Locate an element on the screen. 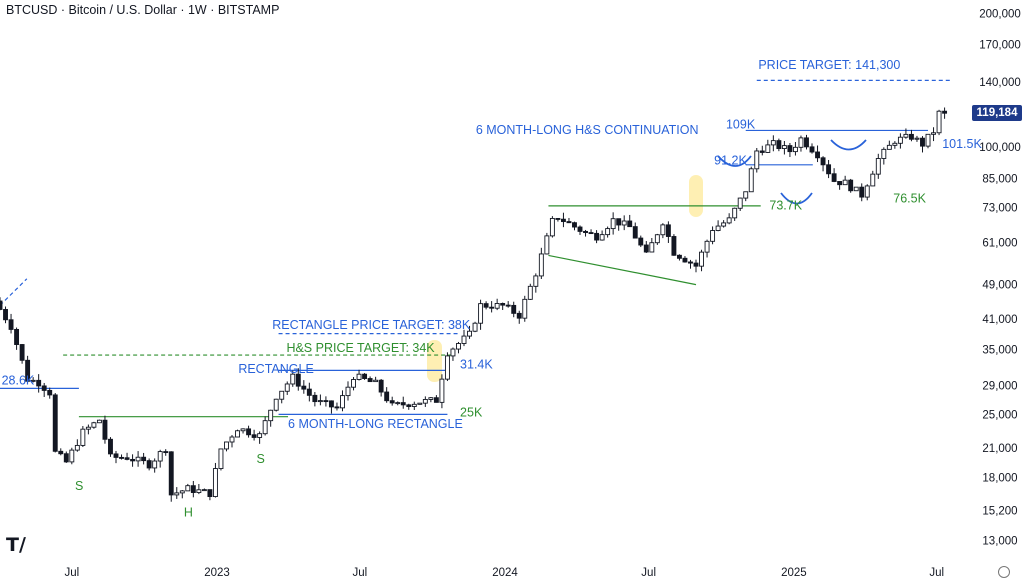 This screenshot has height=583, width=1024. head-arc is located at coordinates (796, 198).